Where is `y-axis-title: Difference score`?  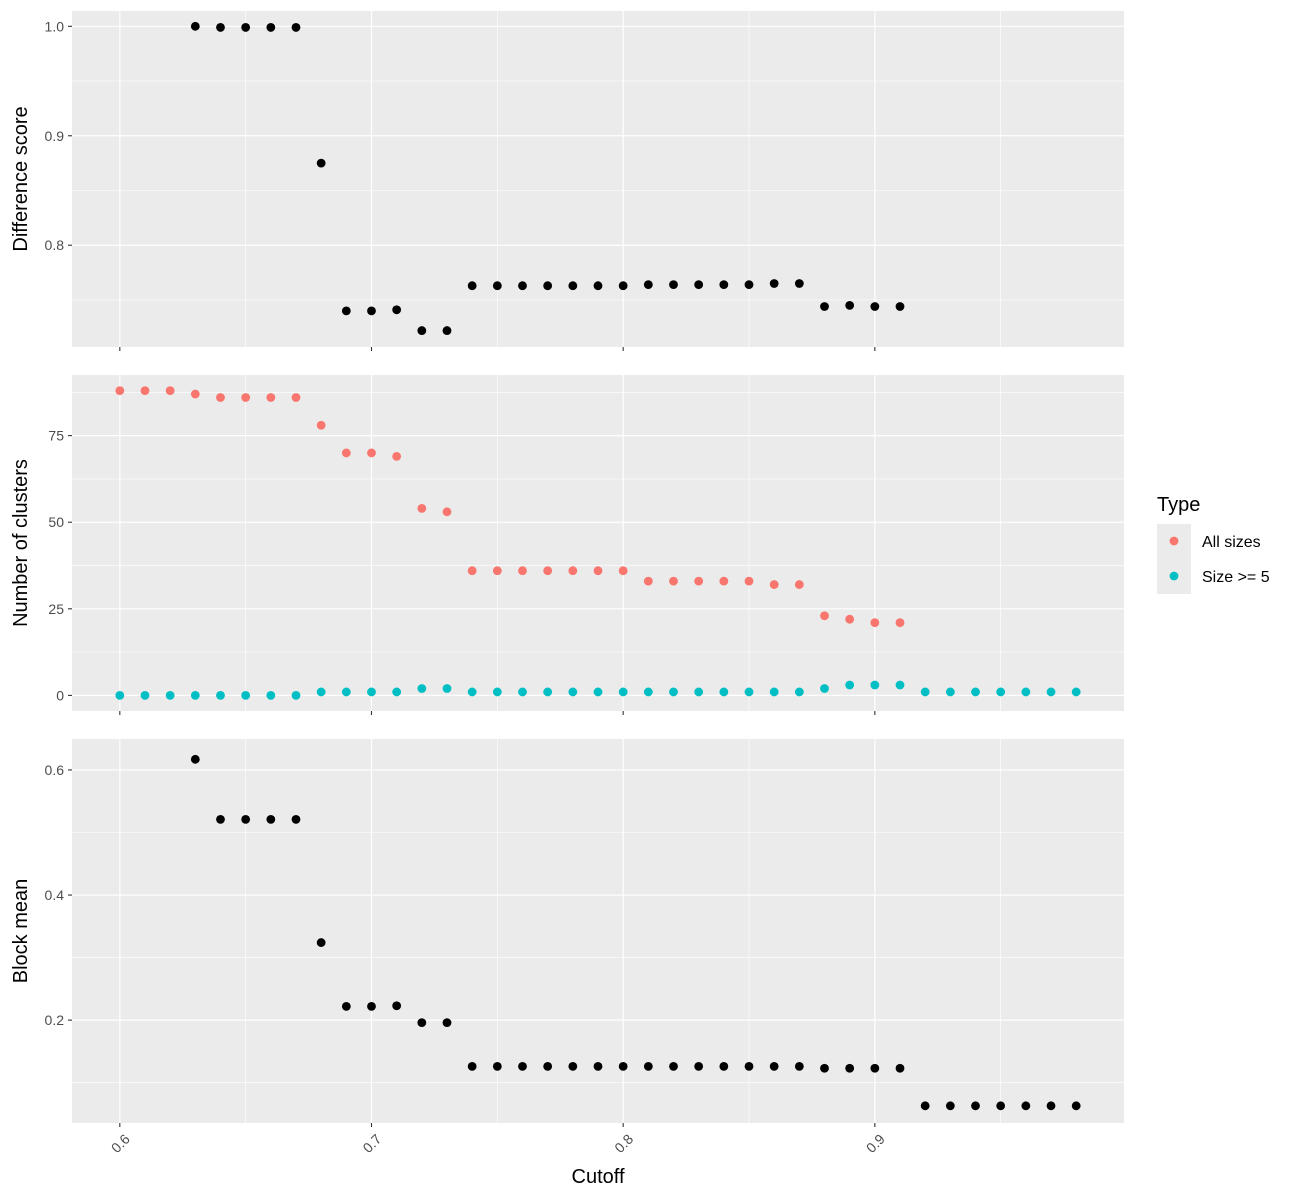
y-axis-title: Difference score is located at coordinates (21, 178).